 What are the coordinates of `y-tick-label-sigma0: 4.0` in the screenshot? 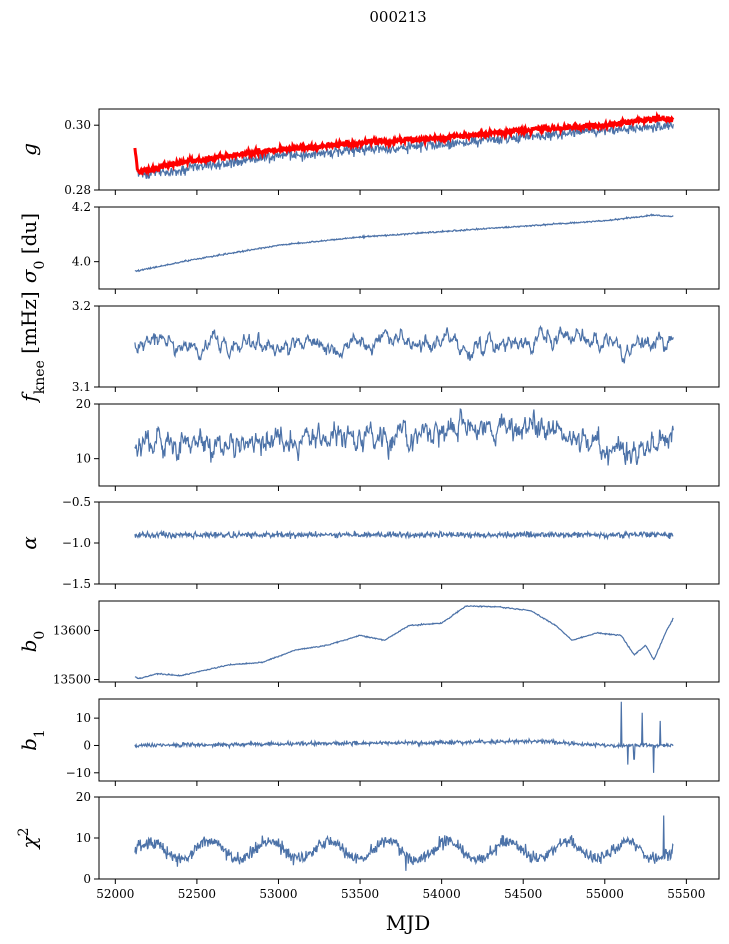 It's located at (81, 262).